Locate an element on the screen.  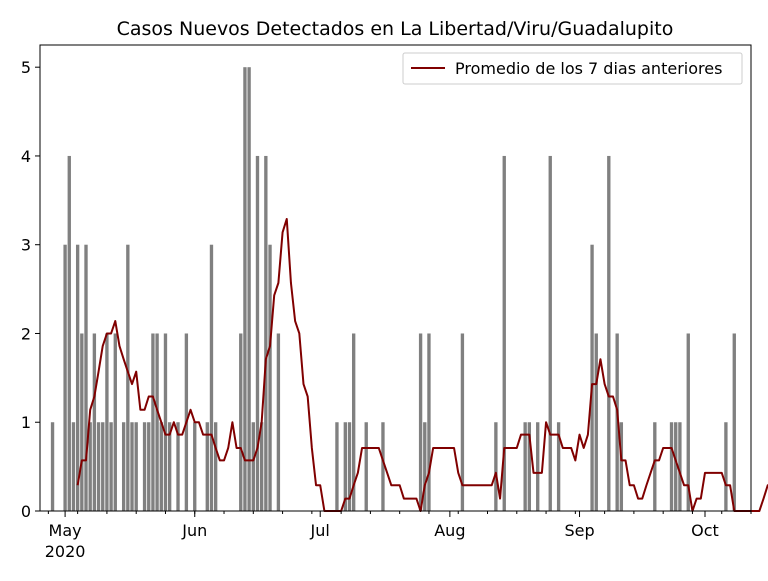
y-tick-label: 4 is located at coordinates (26, 156).